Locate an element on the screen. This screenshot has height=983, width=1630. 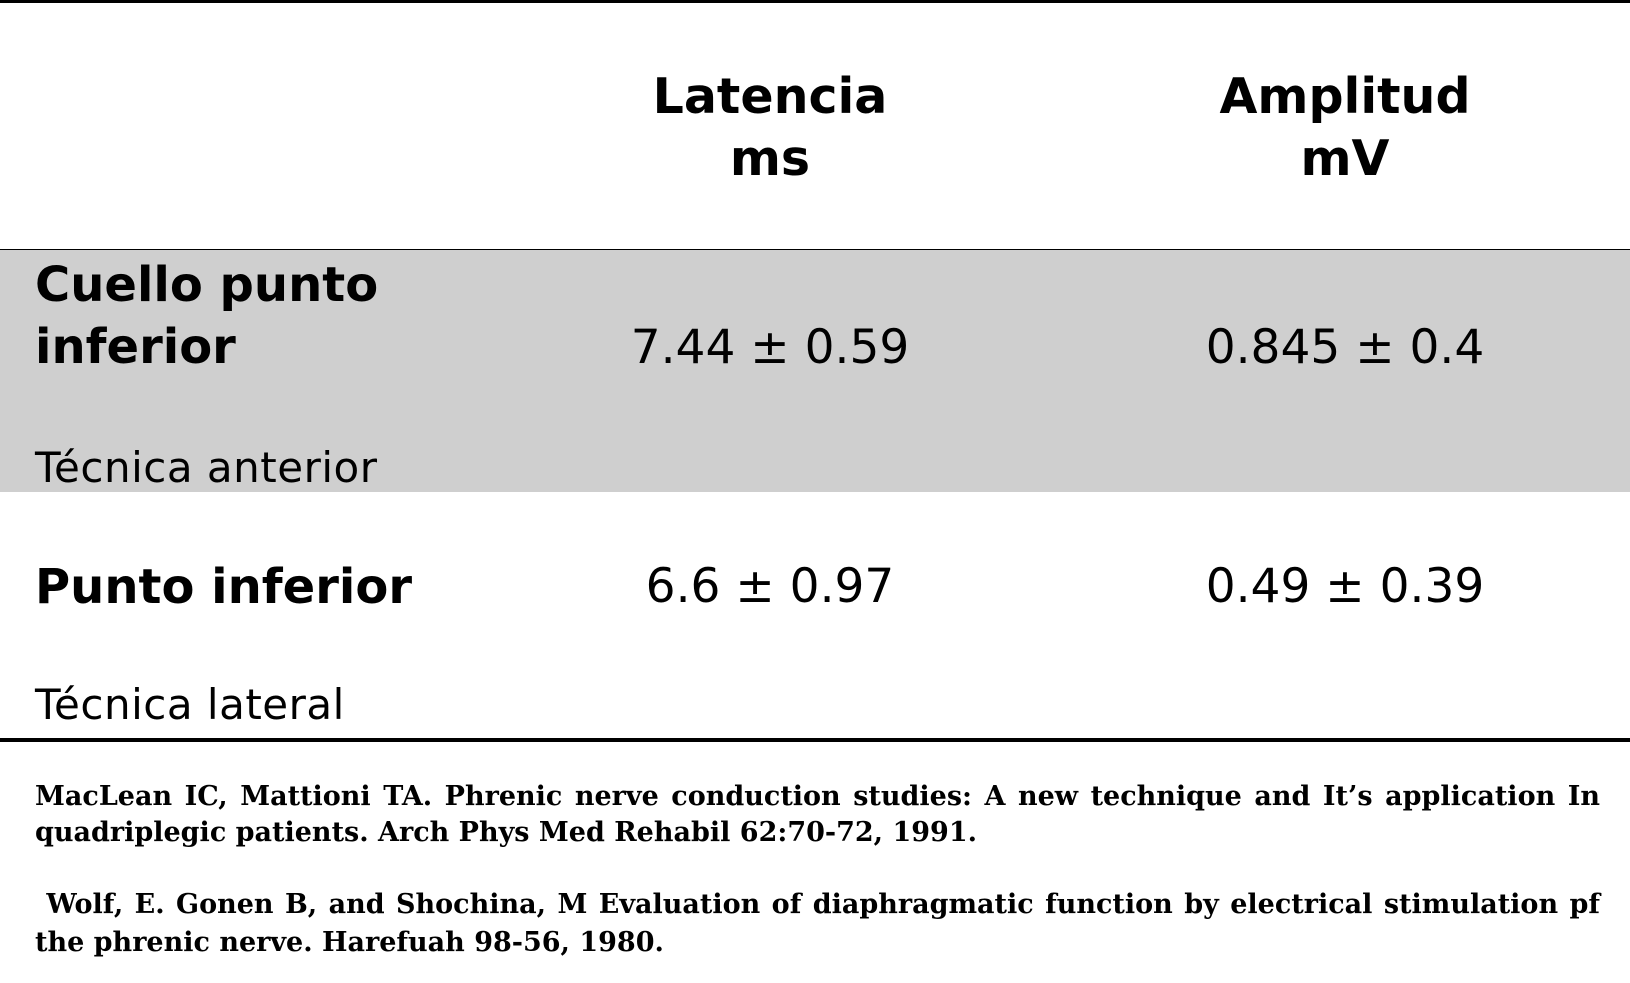
row-label-punto: Punto inferior is located at coordinates (223, 587).